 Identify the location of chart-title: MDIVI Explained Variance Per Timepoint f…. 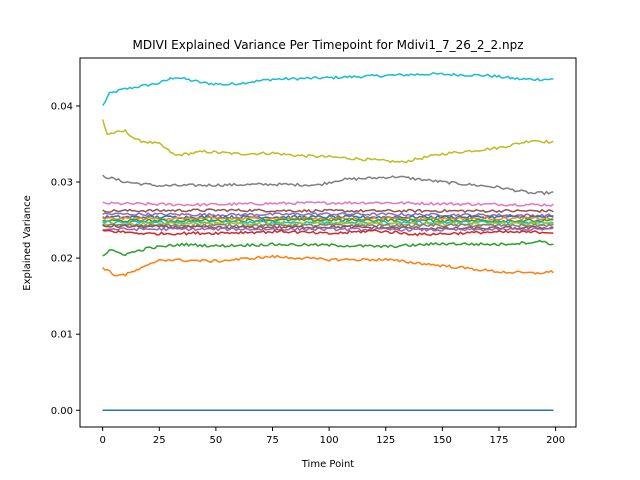
(327, 45).